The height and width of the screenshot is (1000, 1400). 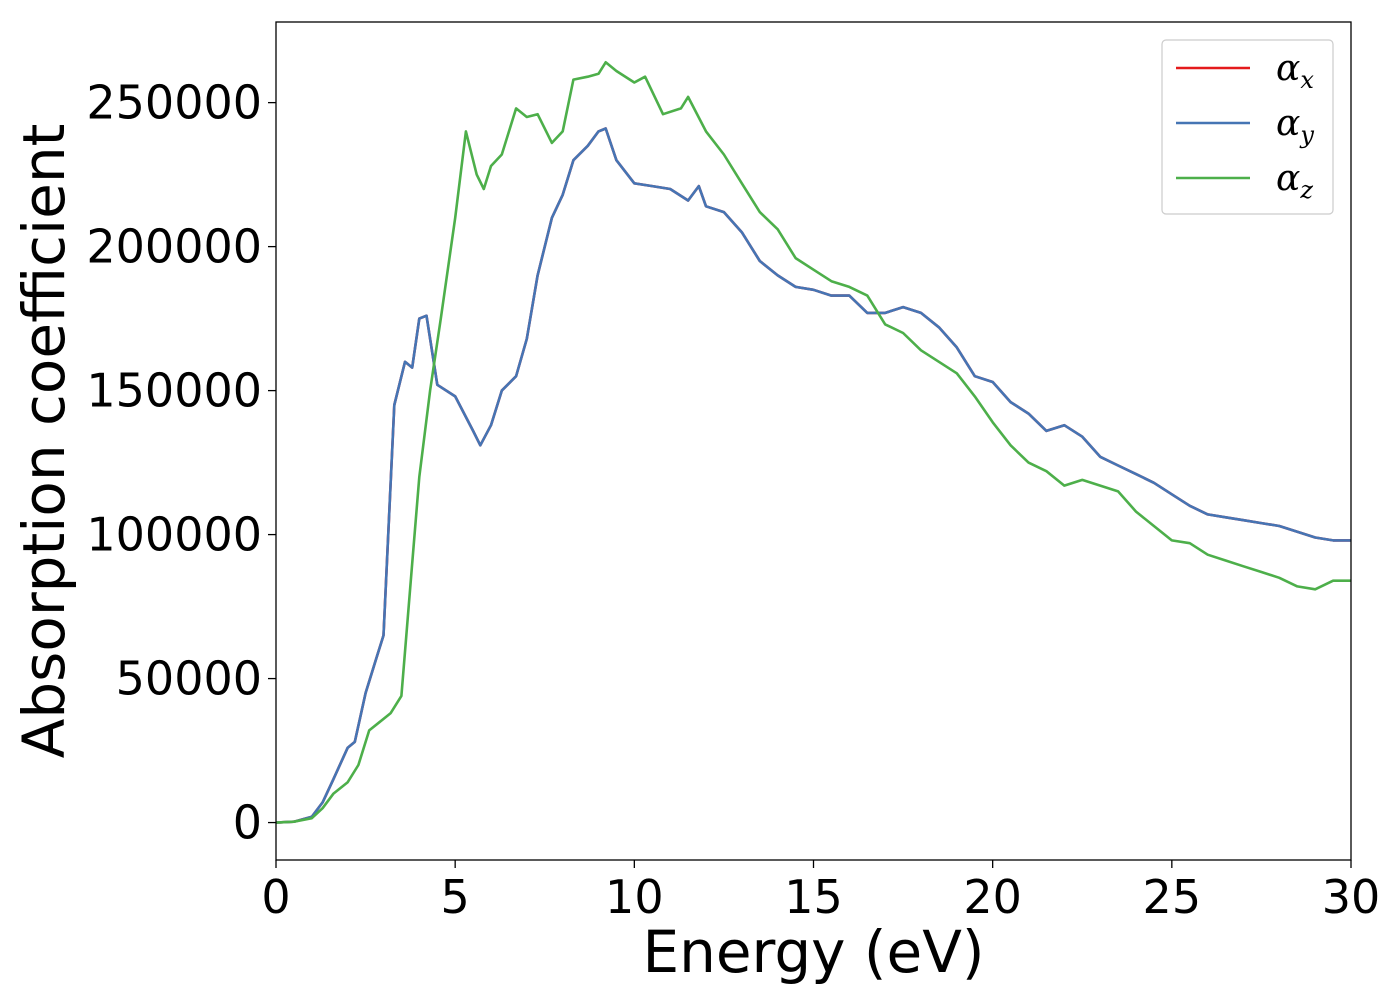 What do you see at coordinates (189, 679) in the screenshot?
I see `y-tick-label: 50000` at bounding box center [189, 679].